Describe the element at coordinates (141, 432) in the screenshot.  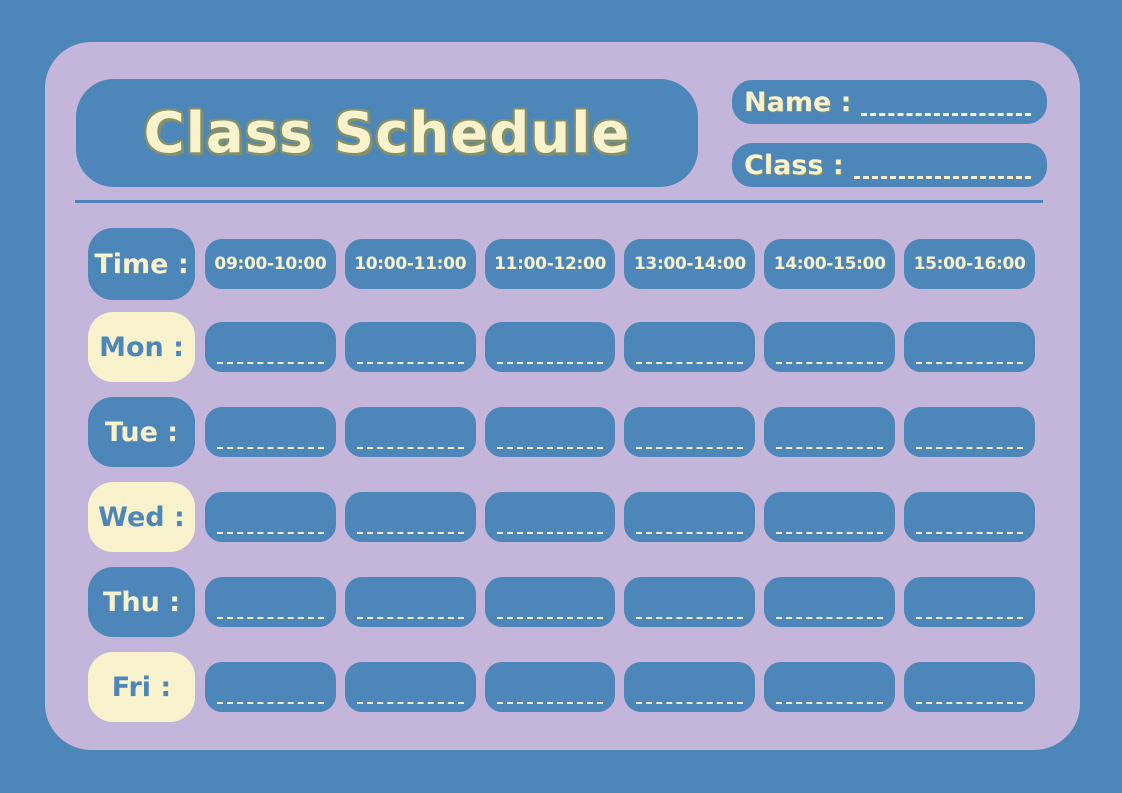
I see `day-label: Tue :` at that location.